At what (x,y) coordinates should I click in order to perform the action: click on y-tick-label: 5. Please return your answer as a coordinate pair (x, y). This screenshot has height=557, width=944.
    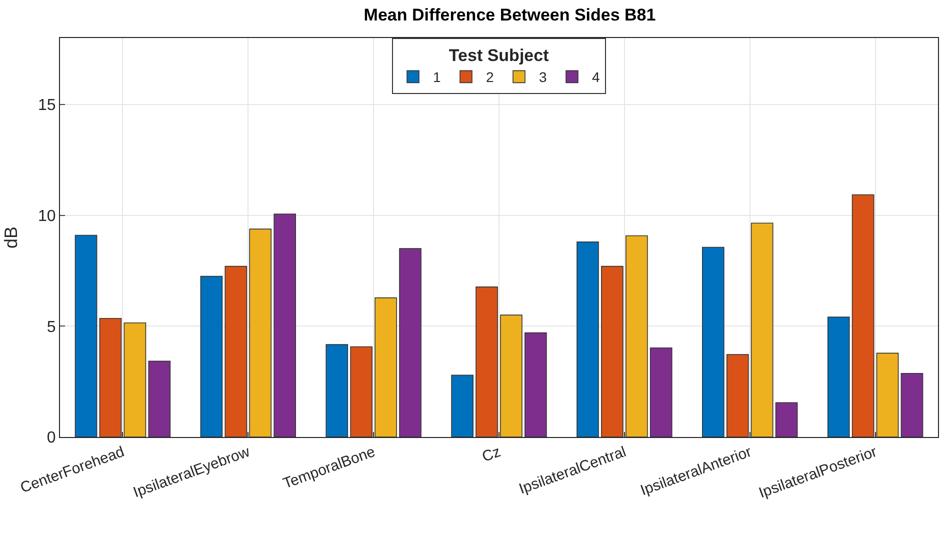
    Looking at the image, I should click on (51, 327).